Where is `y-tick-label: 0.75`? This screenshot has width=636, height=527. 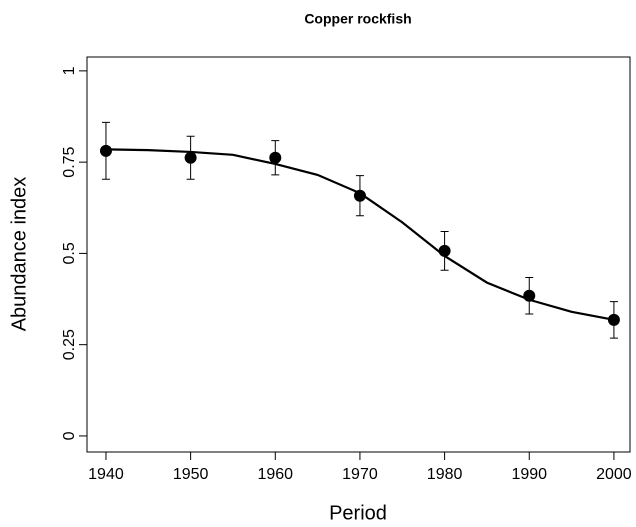 y-tick-label: 0.75 is located at coordinates (69, 161).